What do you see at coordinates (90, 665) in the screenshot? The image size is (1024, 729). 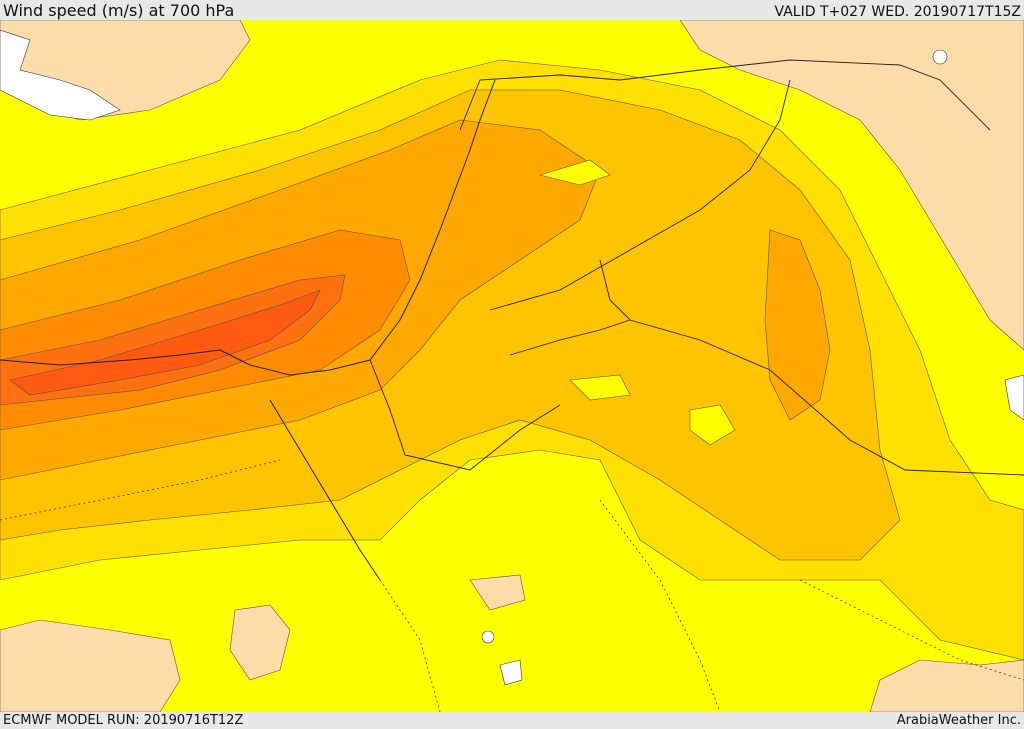 I see `pale-region-southwest` at bounding box center [90, 665].